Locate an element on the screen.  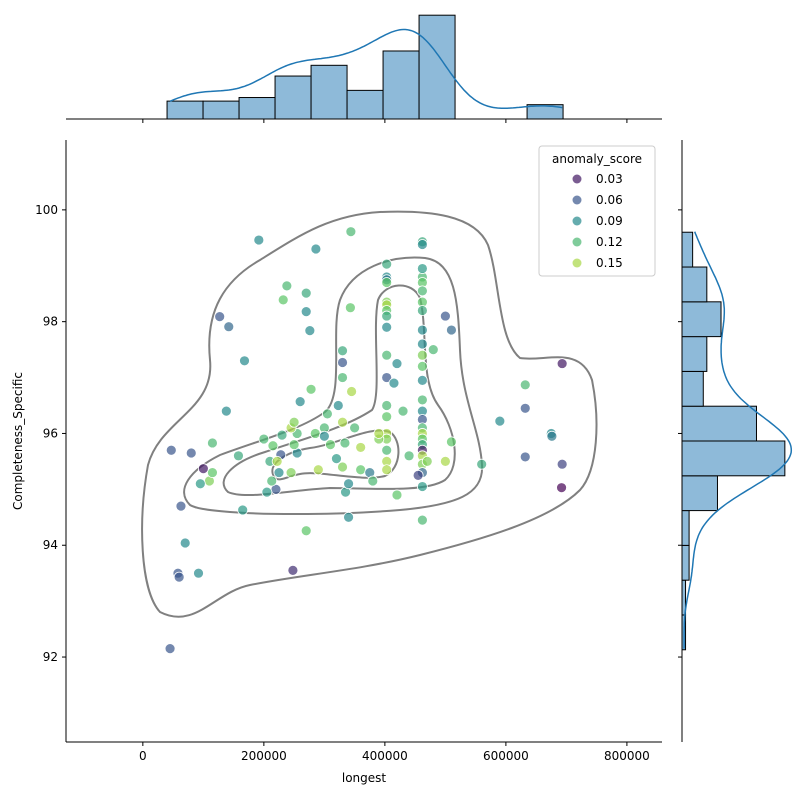
y-tick-label: 96 is located at coordinates (50, 433).